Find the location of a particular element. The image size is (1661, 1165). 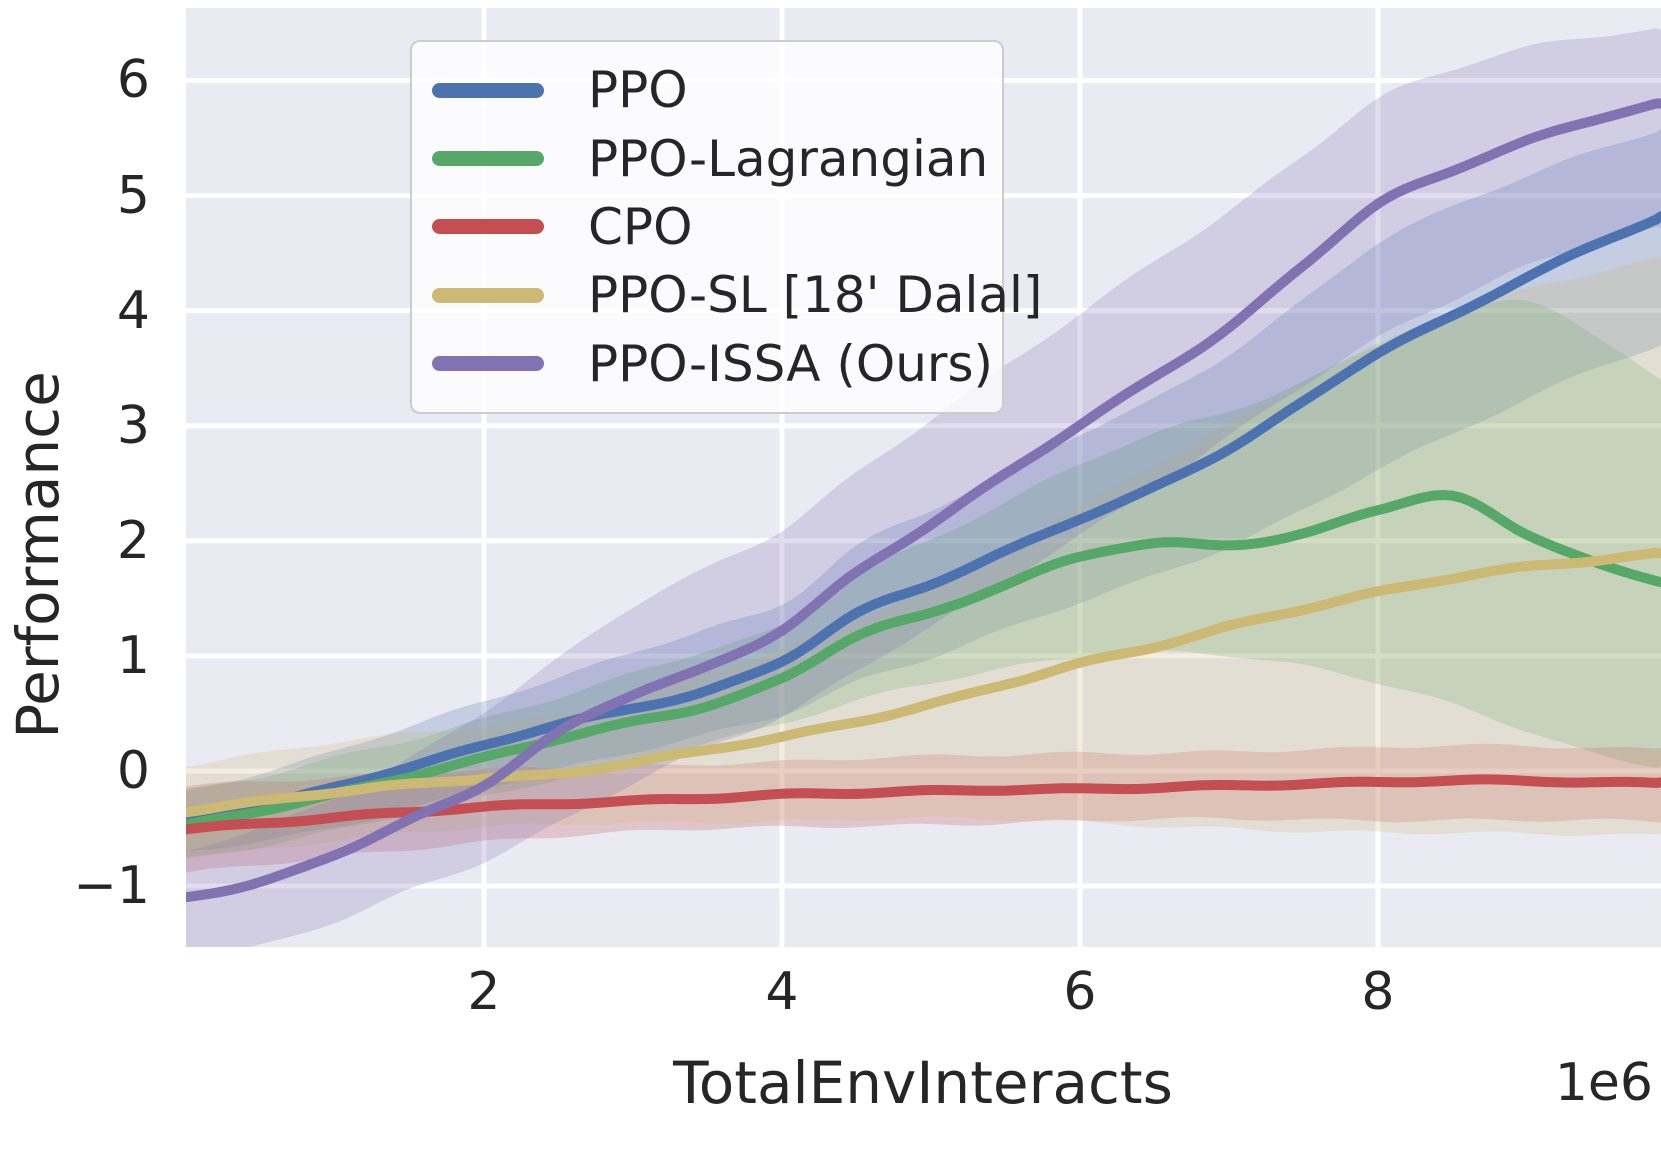

x-axis-offset-label: 1e6 is located at coordinates (1603, 1083).